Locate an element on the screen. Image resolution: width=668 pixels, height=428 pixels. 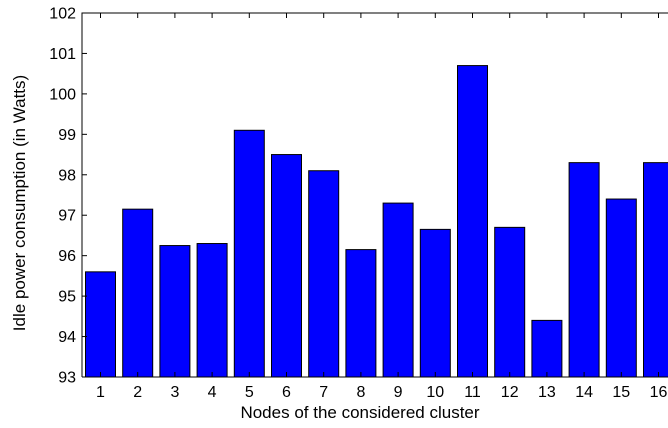
x-tick-label: 2 is located at coordinates (137, 392).